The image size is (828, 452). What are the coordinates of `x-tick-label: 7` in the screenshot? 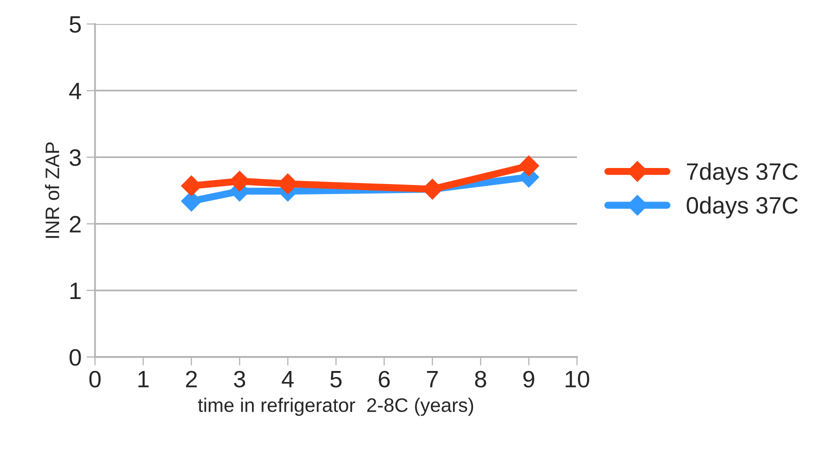 It's located at (432, 379).